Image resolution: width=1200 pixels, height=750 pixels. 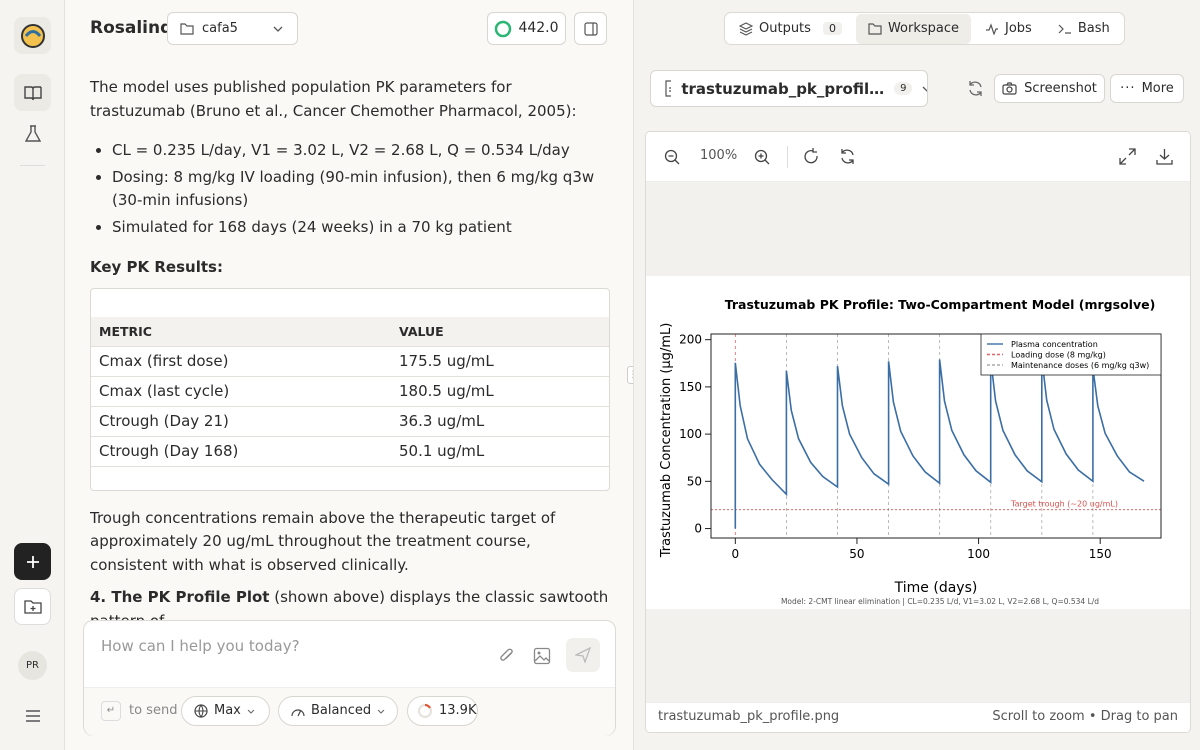 I want to click on library-button, so click(x=32, y=92).